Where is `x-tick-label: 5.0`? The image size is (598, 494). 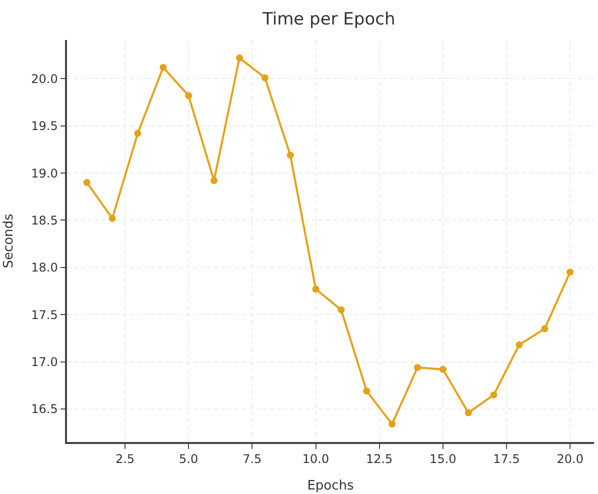
x-tick-label: 5.0 is located at coordinates (188, 459).